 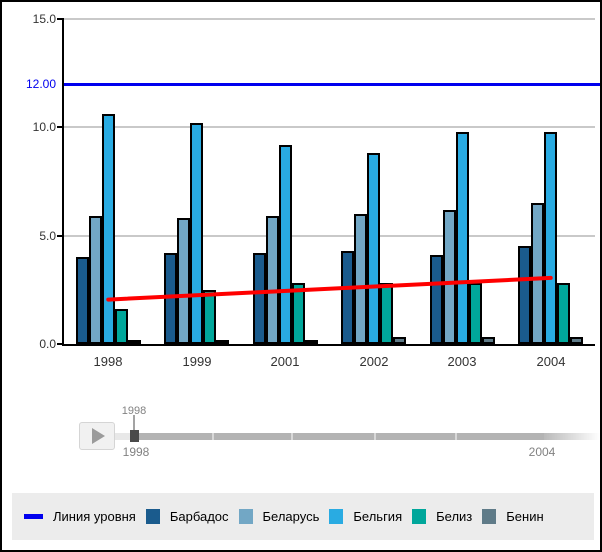 I want to click on x-axis-label: 2004, so click(x=551, y=361).